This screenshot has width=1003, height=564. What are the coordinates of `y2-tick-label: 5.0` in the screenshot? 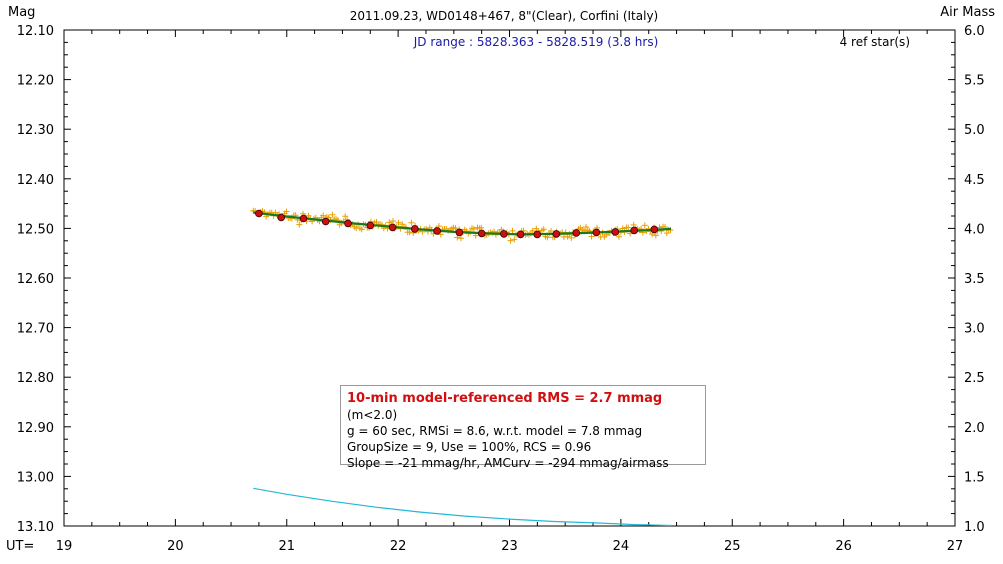 It's located at (974, 130).